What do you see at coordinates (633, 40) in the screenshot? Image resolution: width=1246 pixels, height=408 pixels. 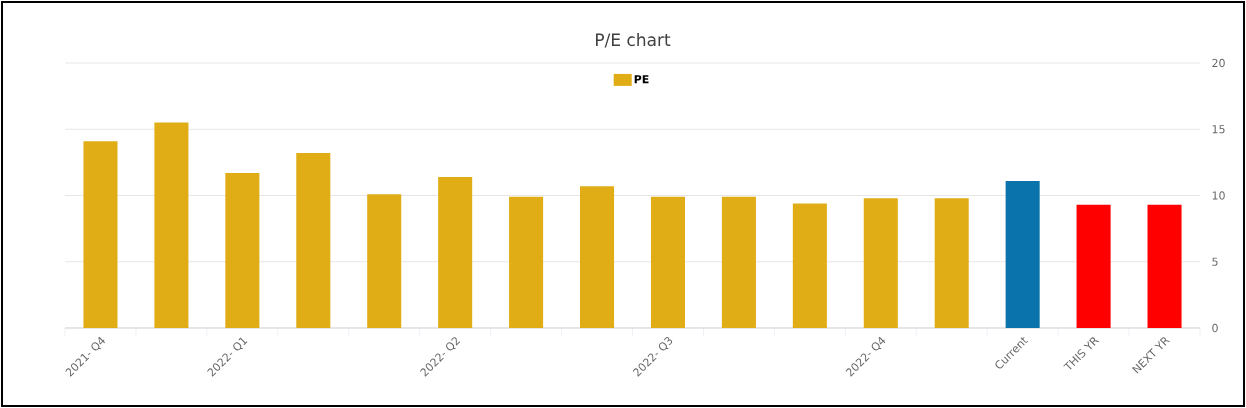 I see `chart-title: P/E chart` at bounding box center [633, 40].